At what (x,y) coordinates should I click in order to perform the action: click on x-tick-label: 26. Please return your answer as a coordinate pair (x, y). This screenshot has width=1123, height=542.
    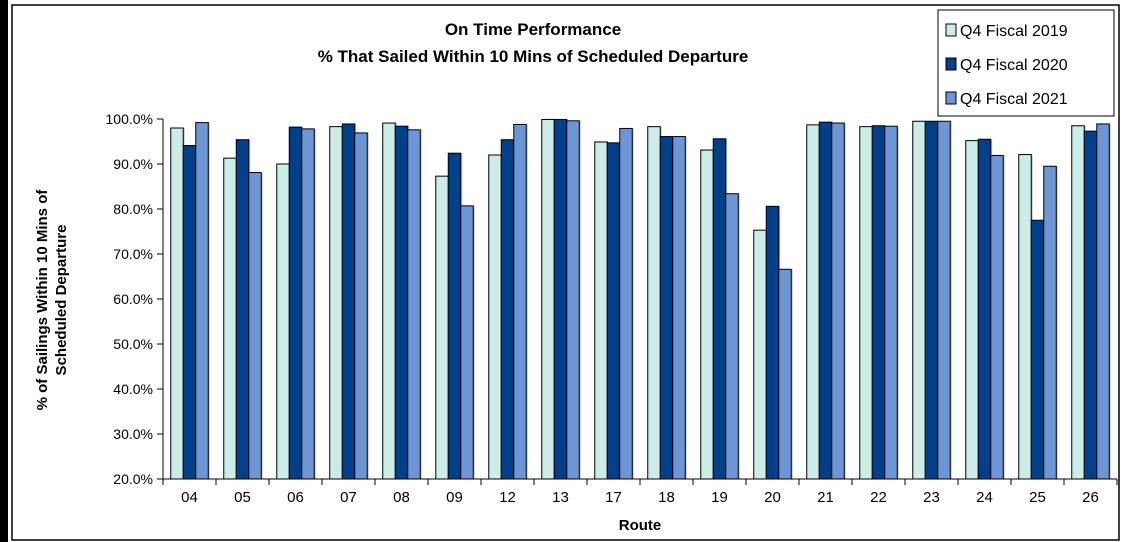
    Looking at the image, I should click on (1090, 497).